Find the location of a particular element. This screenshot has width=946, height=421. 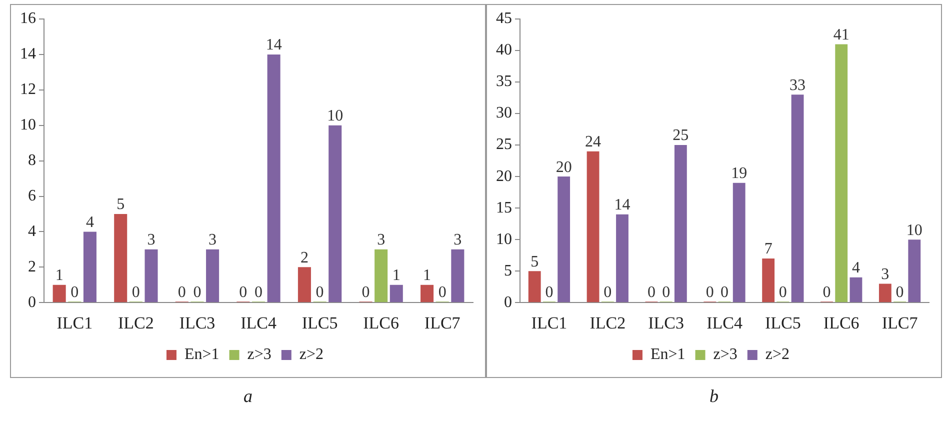

data-label: 19 is located at coordinates (739, 173).